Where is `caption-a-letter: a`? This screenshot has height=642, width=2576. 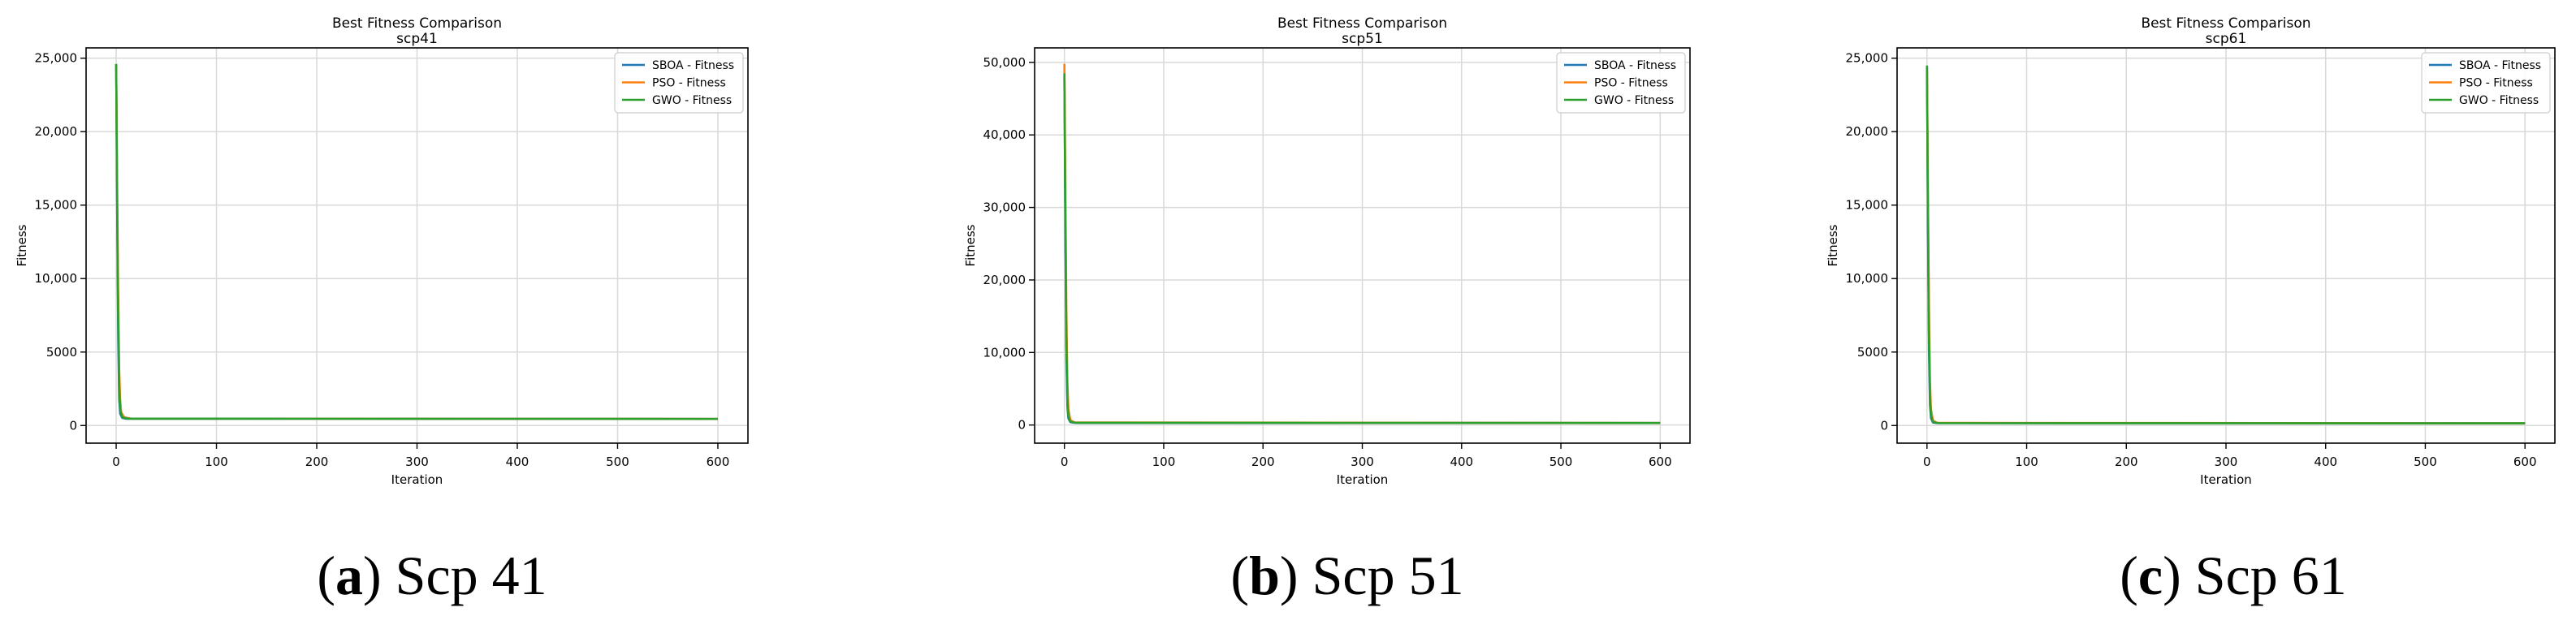 caption-a-letter: a is located at coordinates (349, 575).